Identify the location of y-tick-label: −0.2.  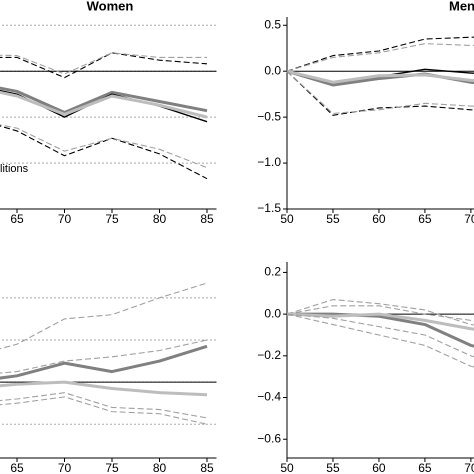
(269, 355).